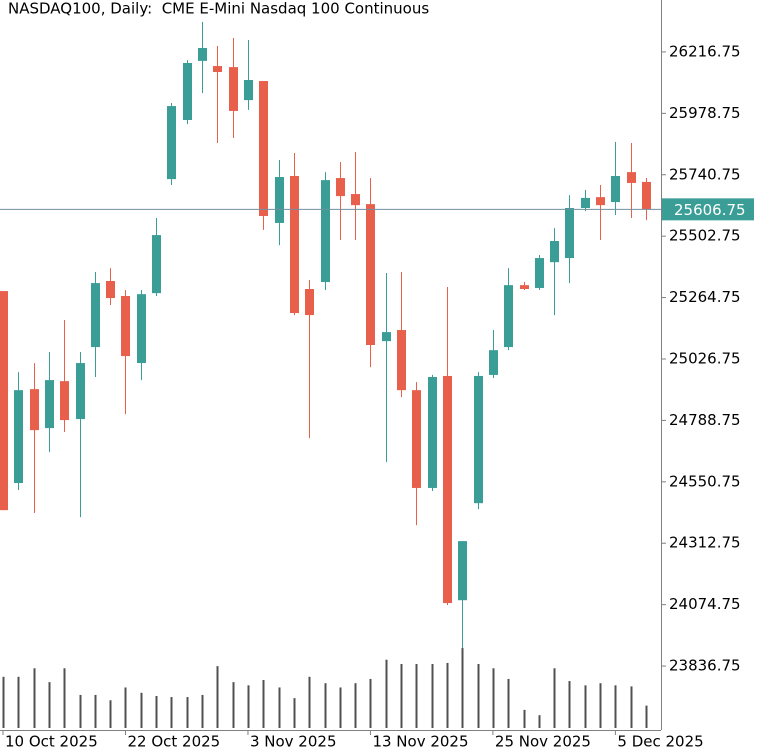 The image size is (768, 750). What do you see at coordinates (543, 741) in the screenshot?
I see `x-tick-label: 25 Nov 2025` at bounding box center [543, 741].